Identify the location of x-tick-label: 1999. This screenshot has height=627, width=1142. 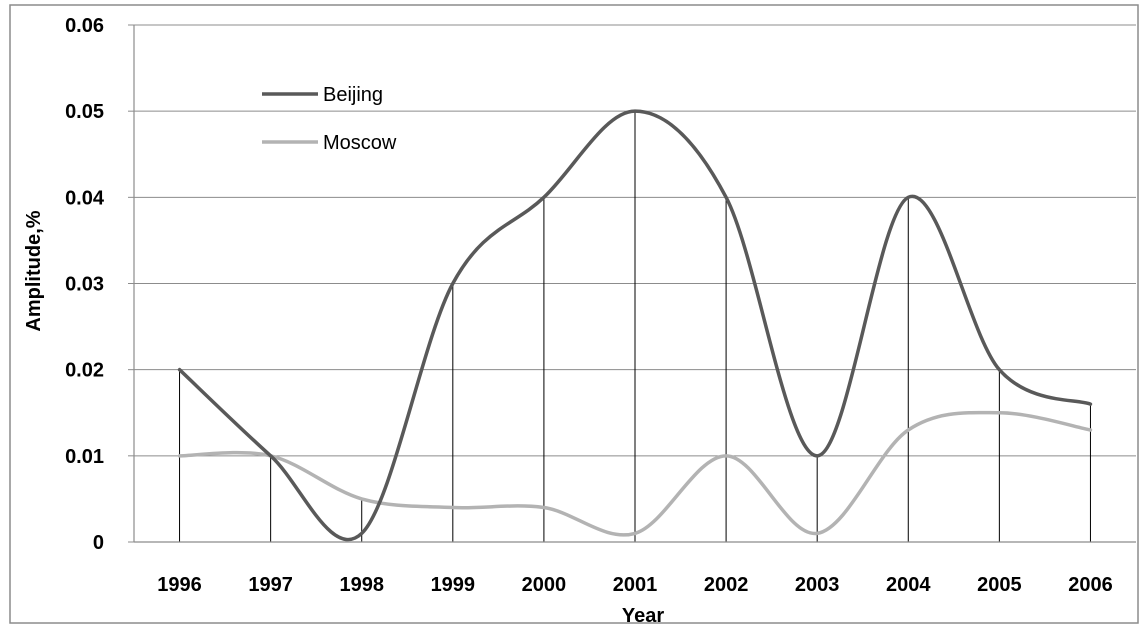
(453, 585).